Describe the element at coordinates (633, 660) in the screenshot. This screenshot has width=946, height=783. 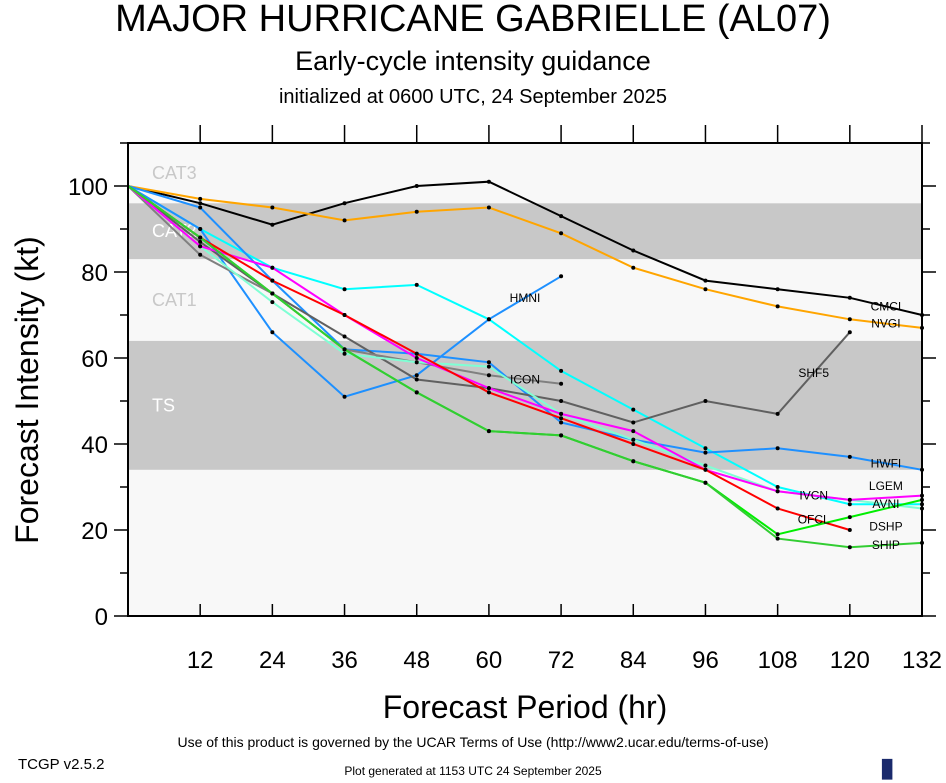
I see `x-tick-label: 84` at that location.